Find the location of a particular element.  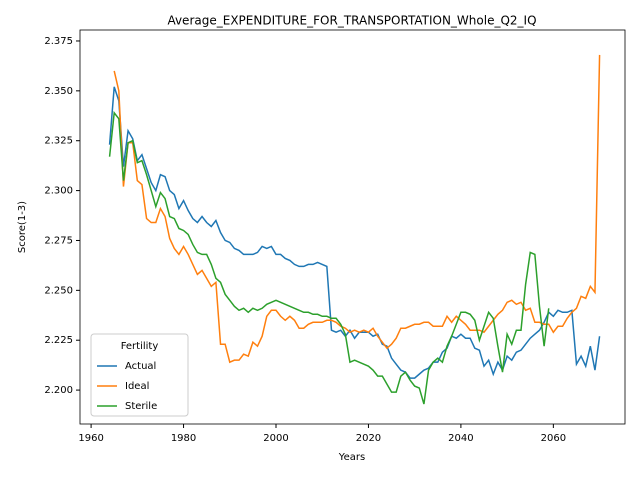

y-axis-label: Score(1-3) is located at coordinates (22, 227).